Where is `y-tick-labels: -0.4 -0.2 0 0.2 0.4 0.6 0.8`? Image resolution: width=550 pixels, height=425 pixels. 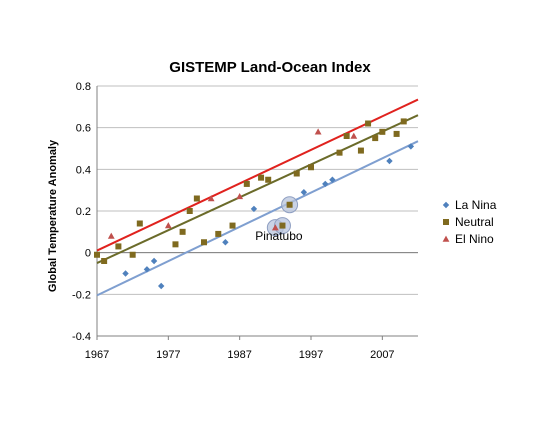
y-tick-labels: -0.4 -0.2 0 0.2 0.4 0.6 0.8 is located at coordinates (81, 212).